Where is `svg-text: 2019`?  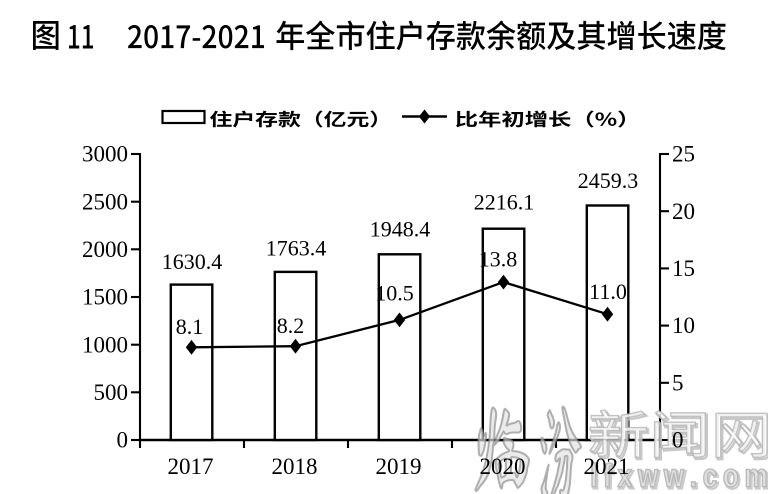 svg-text: 2019 is located at coordinates (399, 466).